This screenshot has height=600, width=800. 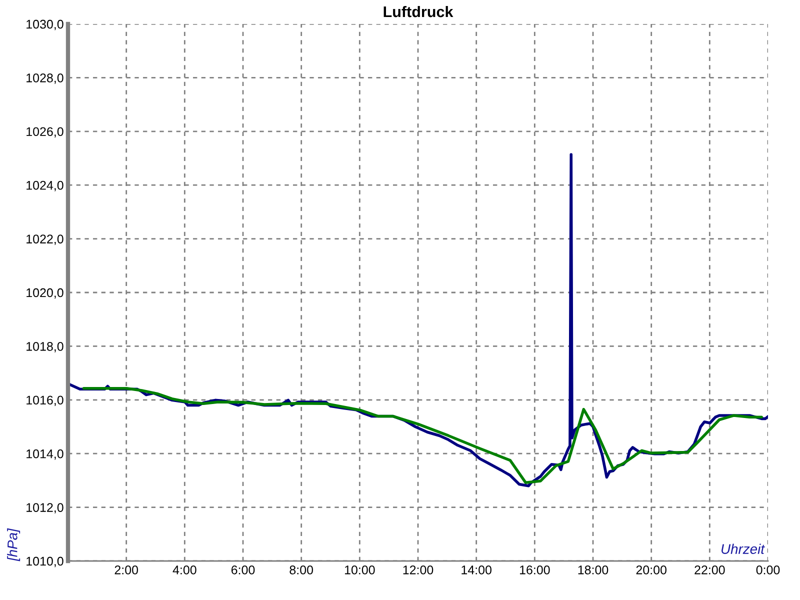 What do you see at coordinates (45, 401) in the screenshot?
I see `y-tick-label: 1016,0` at bounding box center [45, 401].